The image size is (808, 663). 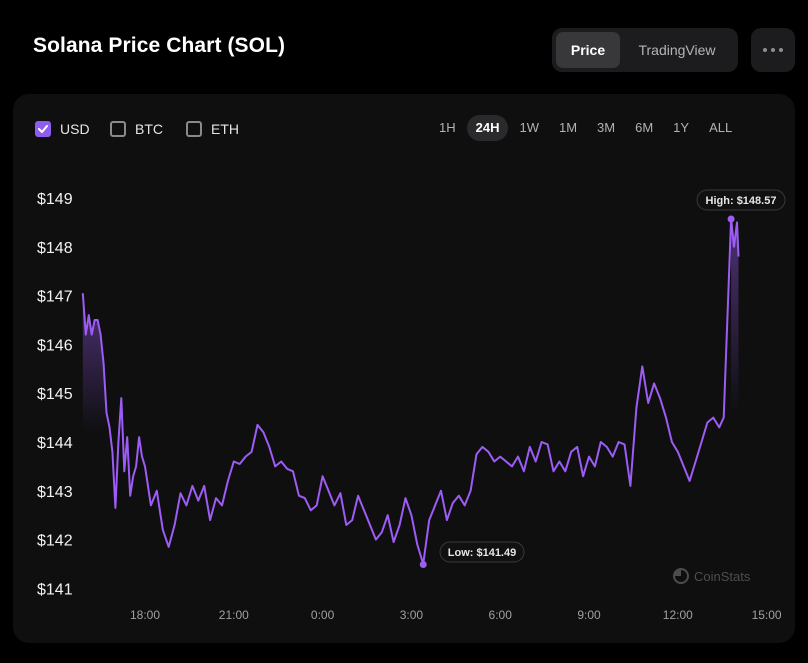 What do you see at coordinates (447, 127) in the screenshot?
I see `range-1h: 1H` at bounding box center [447, 127].